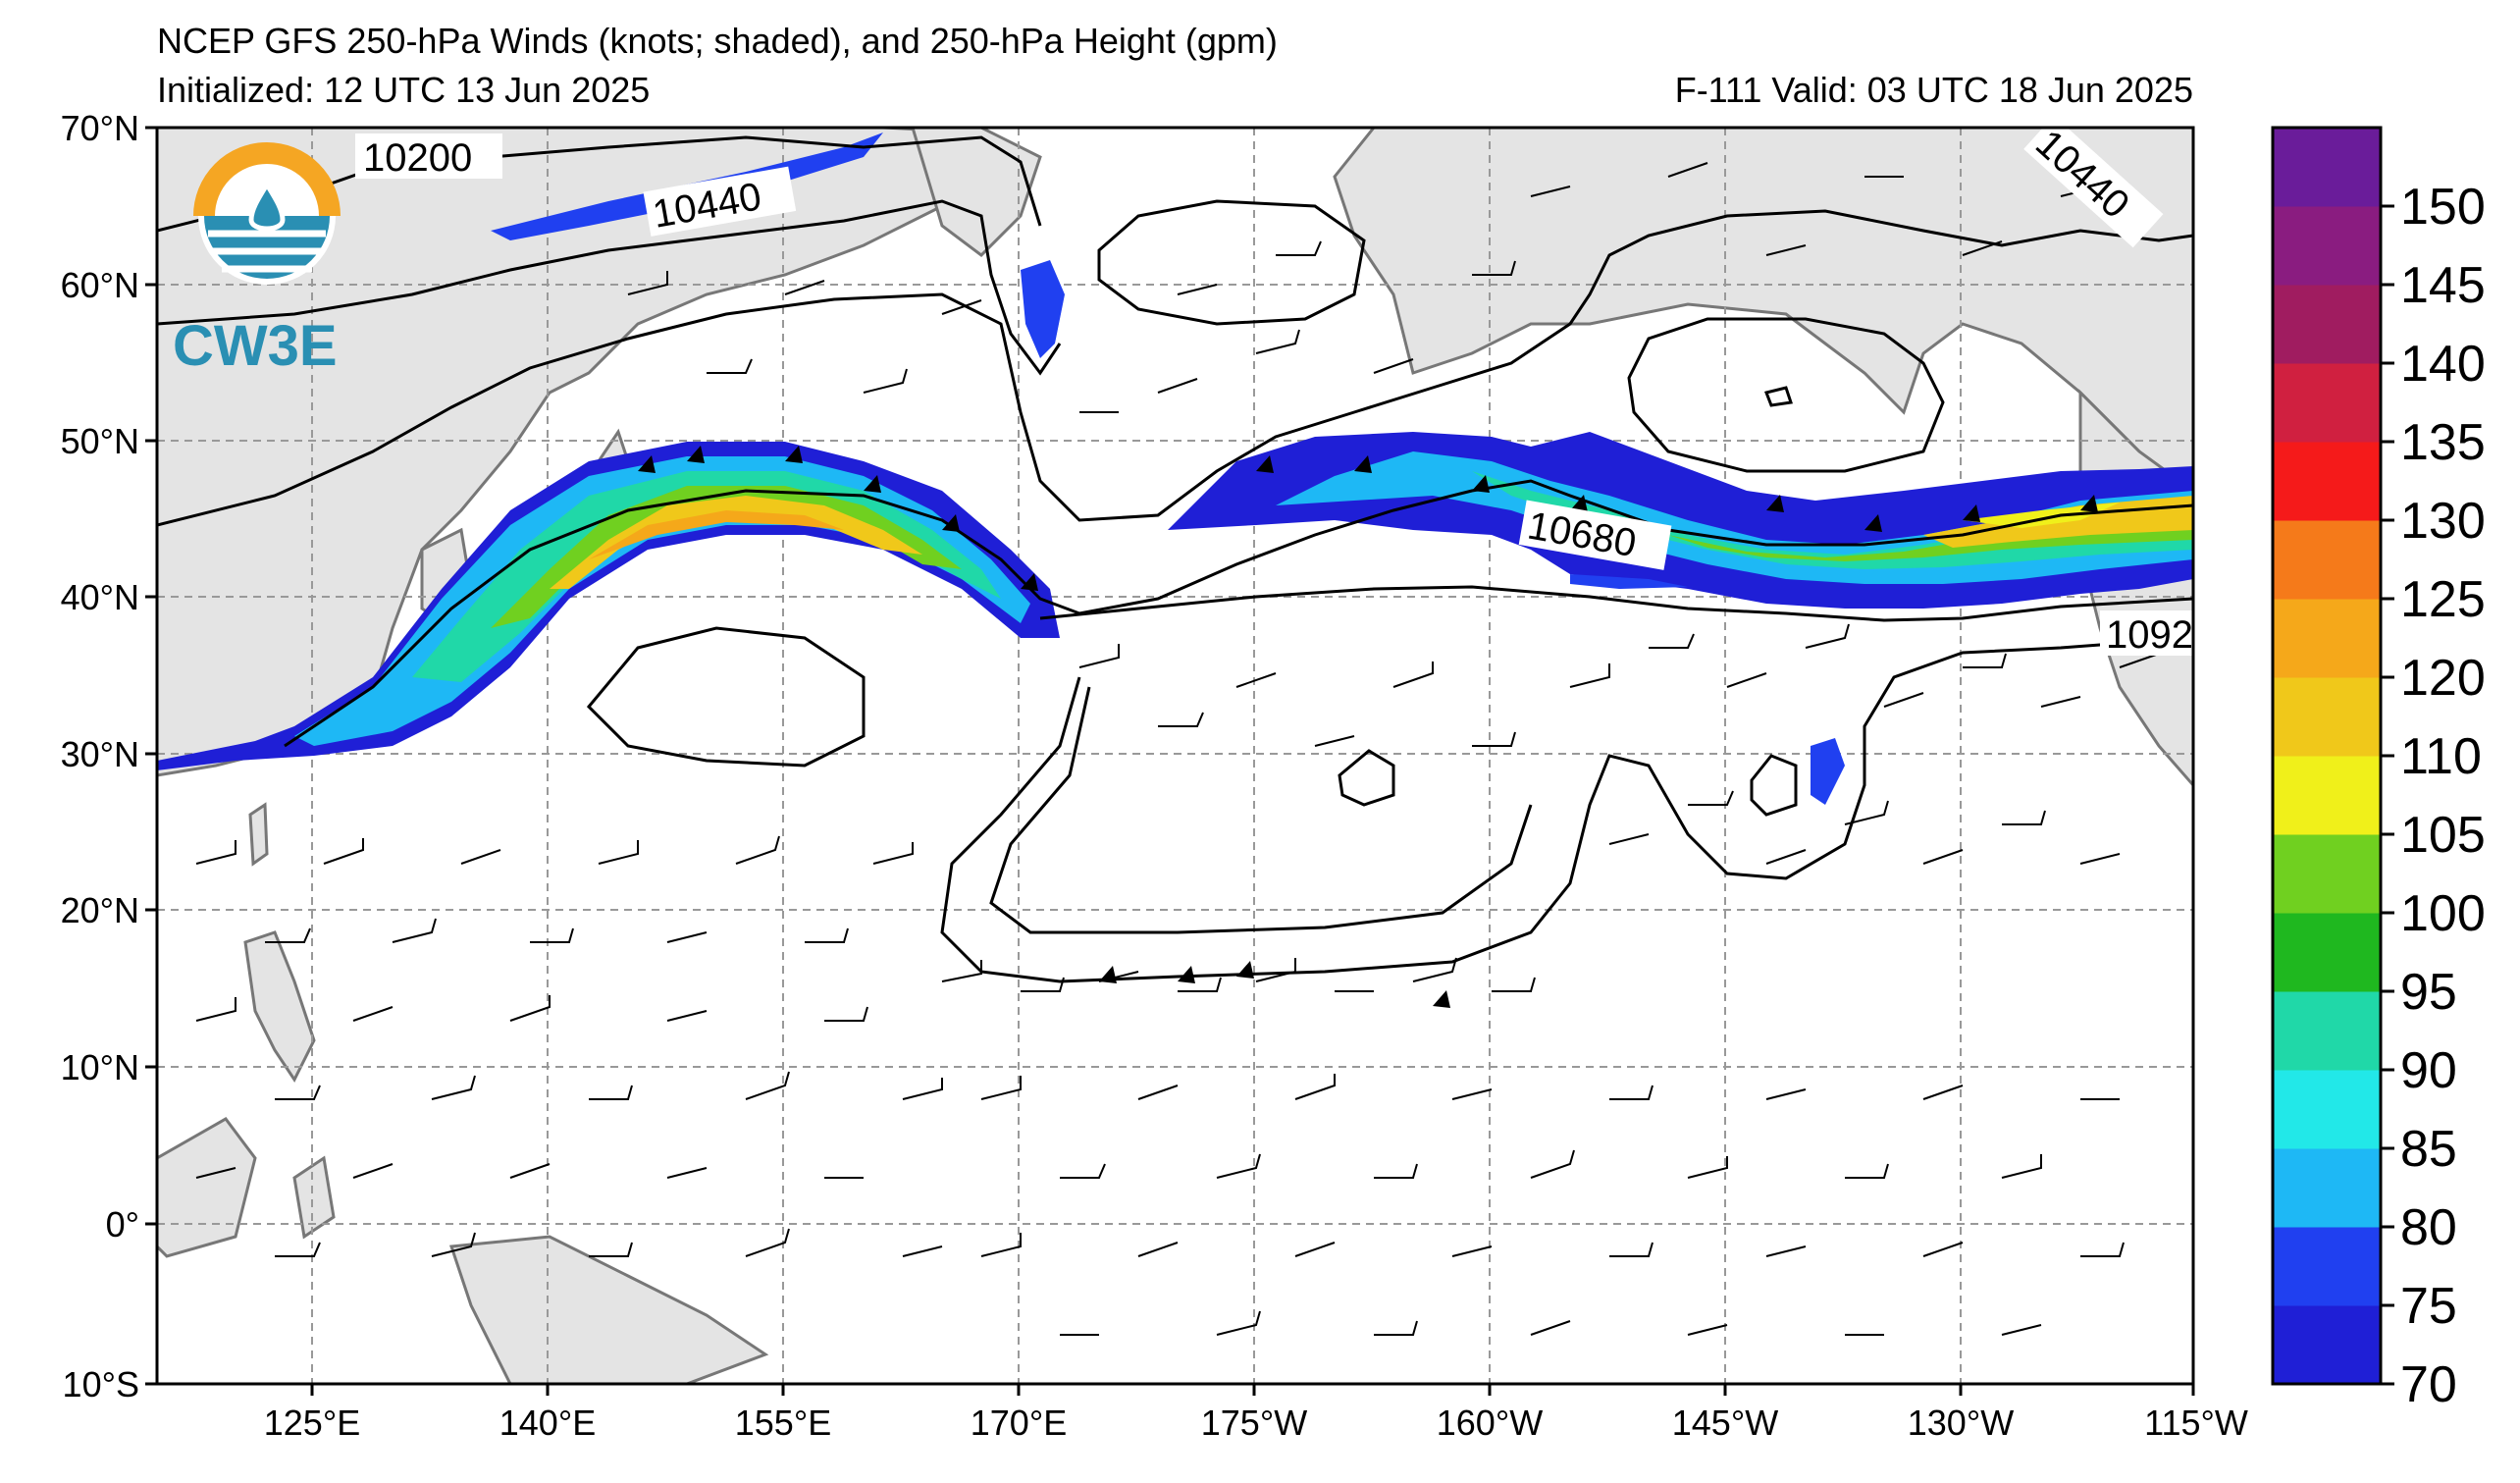  What do you see at coordinates (2428, 1307) in the screenshot?
I see `colorbar-tick-label: 75` at bounding box center [2428, 1307].